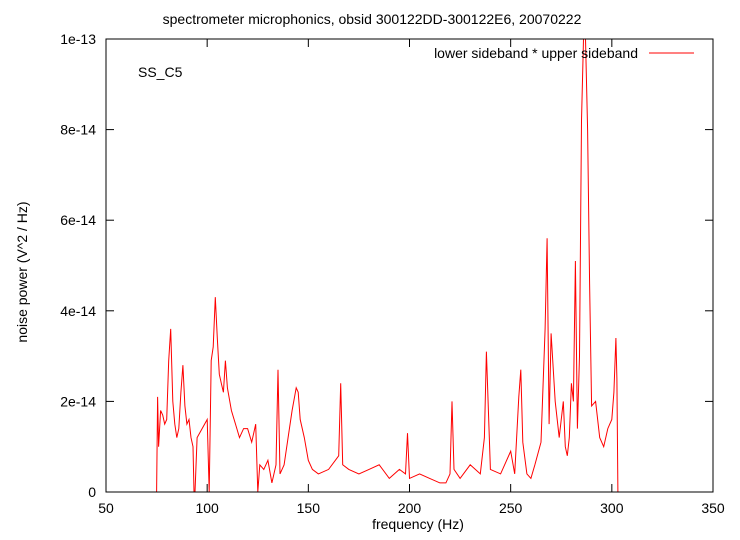 This screenshot has height=540, width=740. Describe the element at coordinates (207, 508) in the screenshot. I see `x-tick-label: 100` at that location.